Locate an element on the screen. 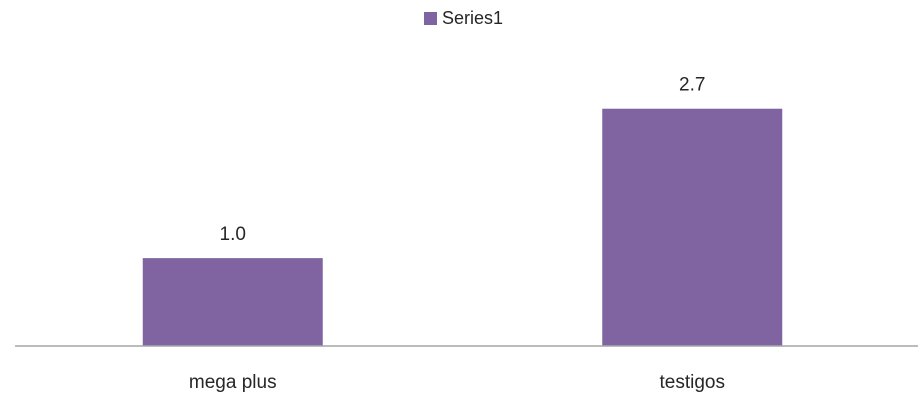 The height and width of the screenshot is (394, 918). data-label-testigos: 2.7 is located at coordinates (692, 85).